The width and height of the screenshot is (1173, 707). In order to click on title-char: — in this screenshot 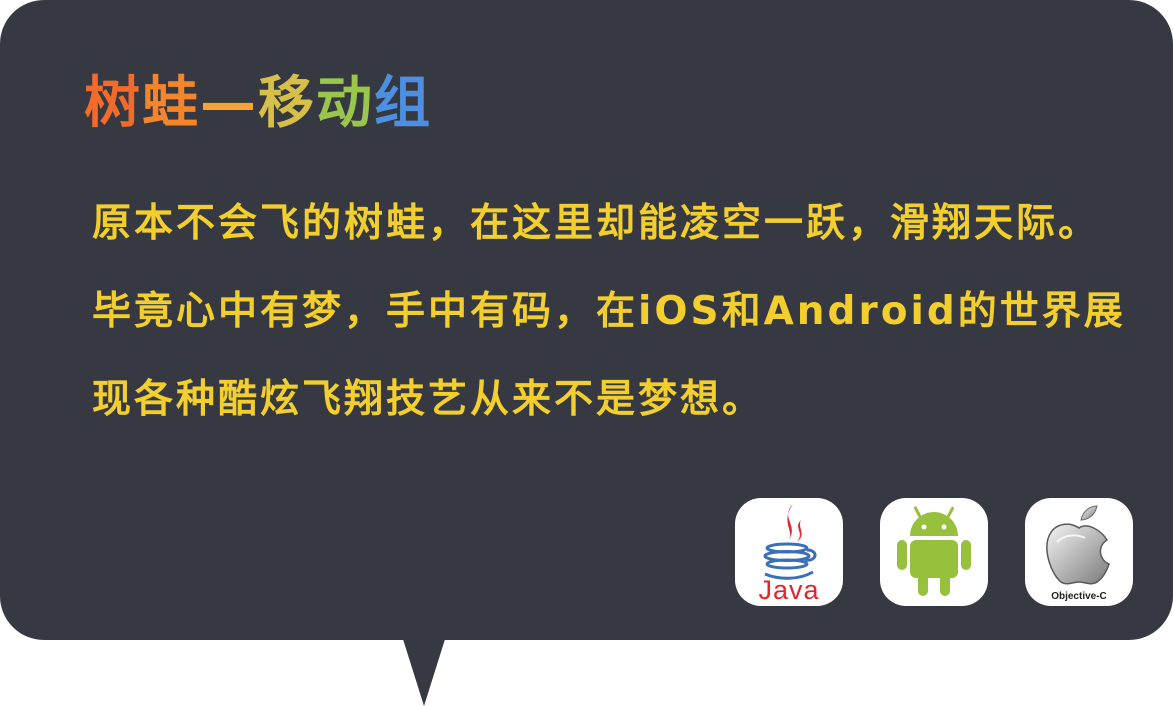, I will do `click(229, 103)`.